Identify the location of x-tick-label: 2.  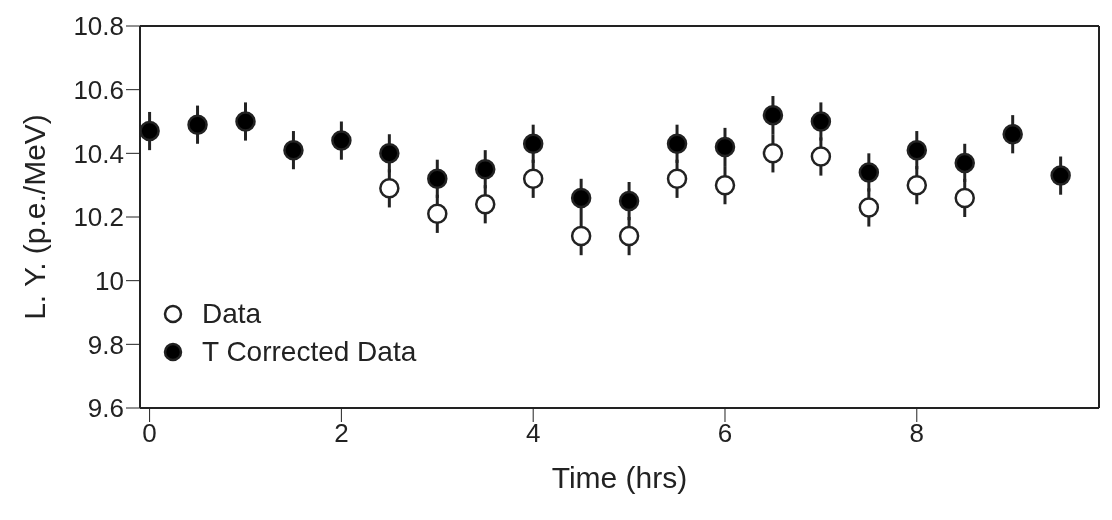
(341, 433).